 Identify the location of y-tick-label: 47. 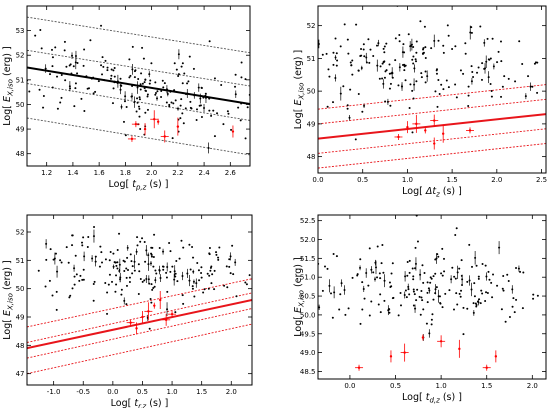
(20, 374).